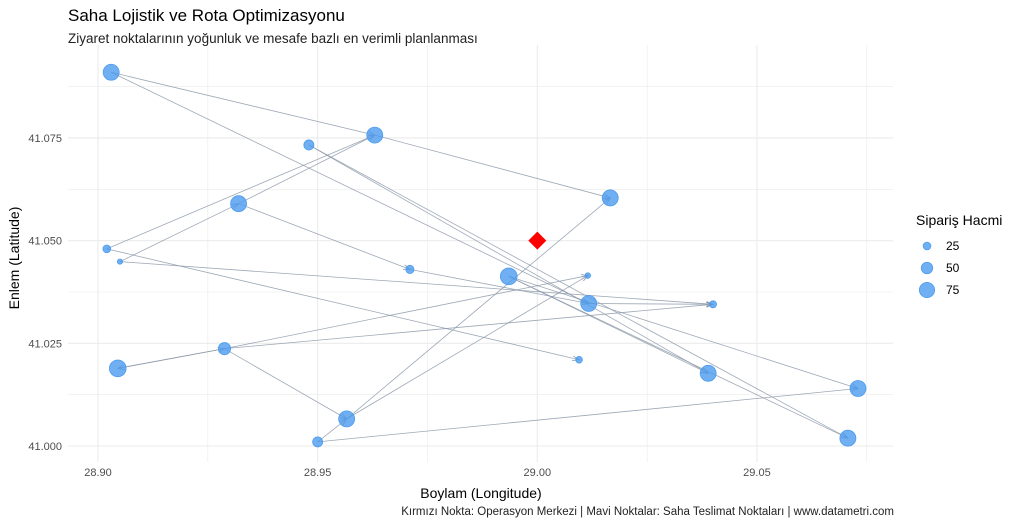 The image size is (1017, 524). What do you see at coordinates (45, 242) in the screenshot?
I see `y-tick-label: 41.050` at bounding box center [45, 242].